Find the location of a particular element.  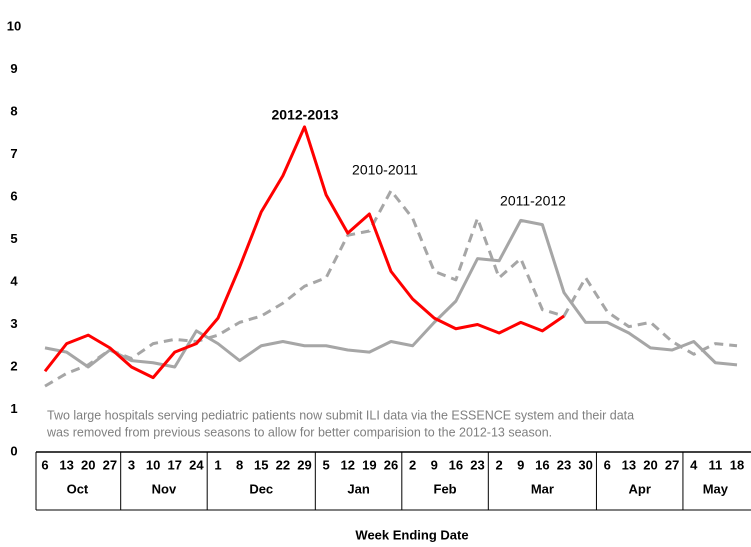

x-tick-label: 15 is located at coordinates (261, 464).